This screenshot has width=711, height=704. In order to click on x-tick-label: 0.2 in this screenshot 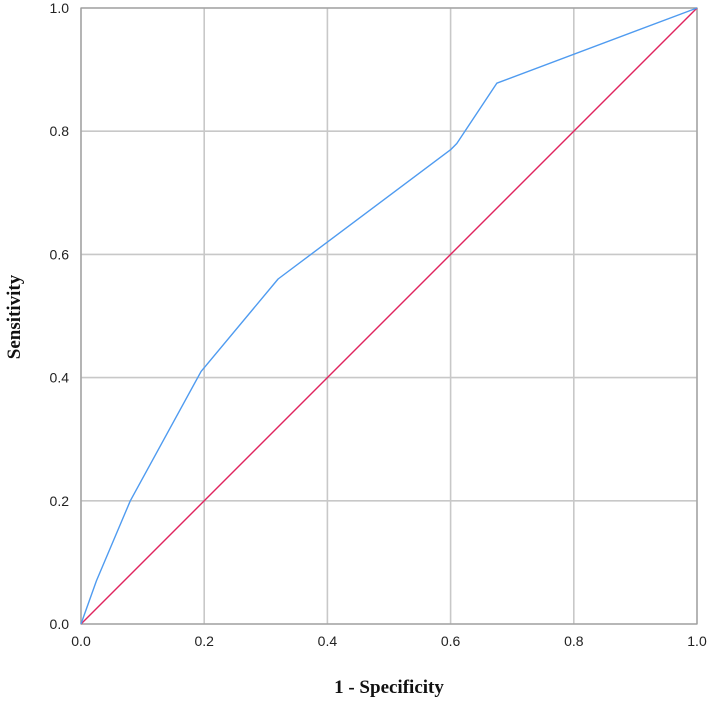, I will do `click(204, 641)`.